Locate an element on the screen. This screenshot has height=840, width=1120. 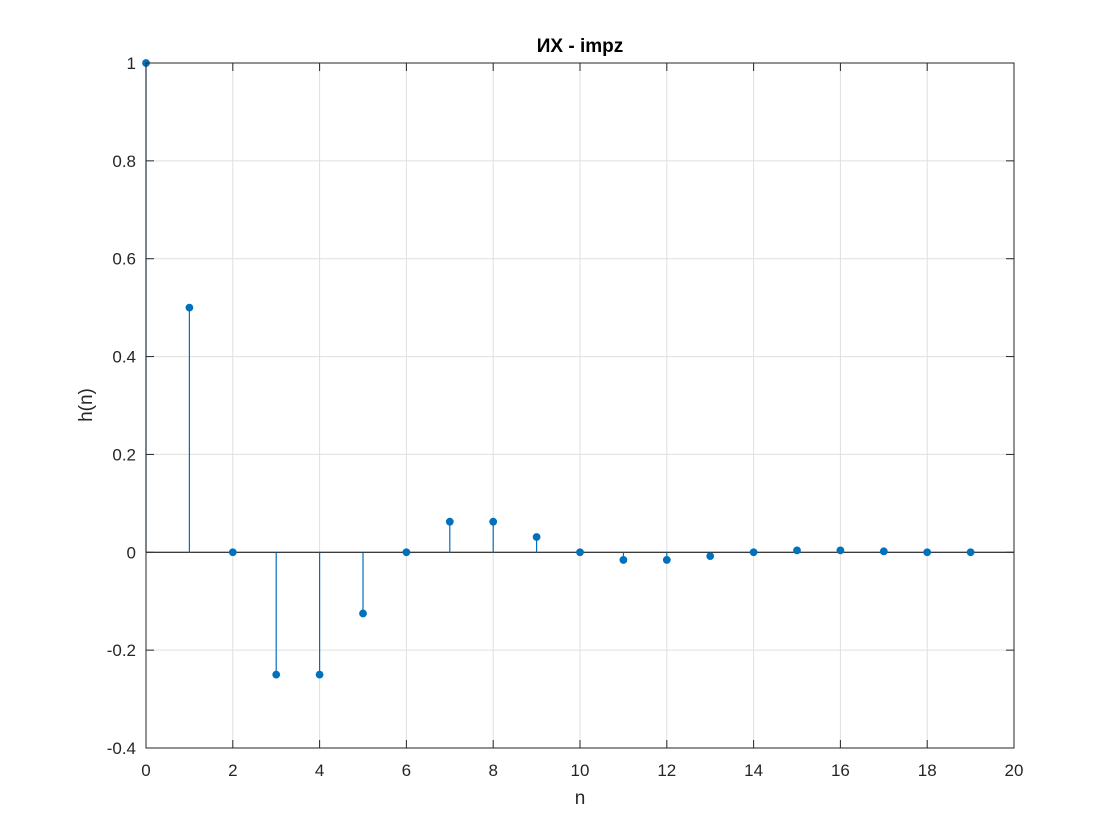
x-tick-label: 20 is located at coordinates (1014, 770).